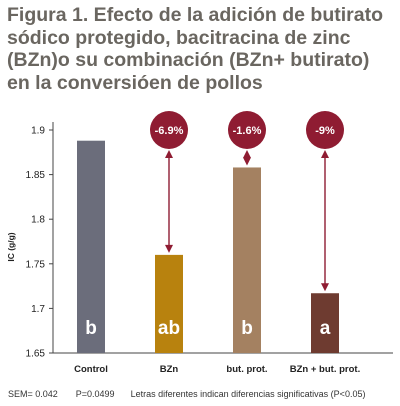 This screenshot has width=400, height=406. Describe the element at coordinates (33, 394) in the screenshot. I see `footnote-sem: SEM= 0.042` at that location.